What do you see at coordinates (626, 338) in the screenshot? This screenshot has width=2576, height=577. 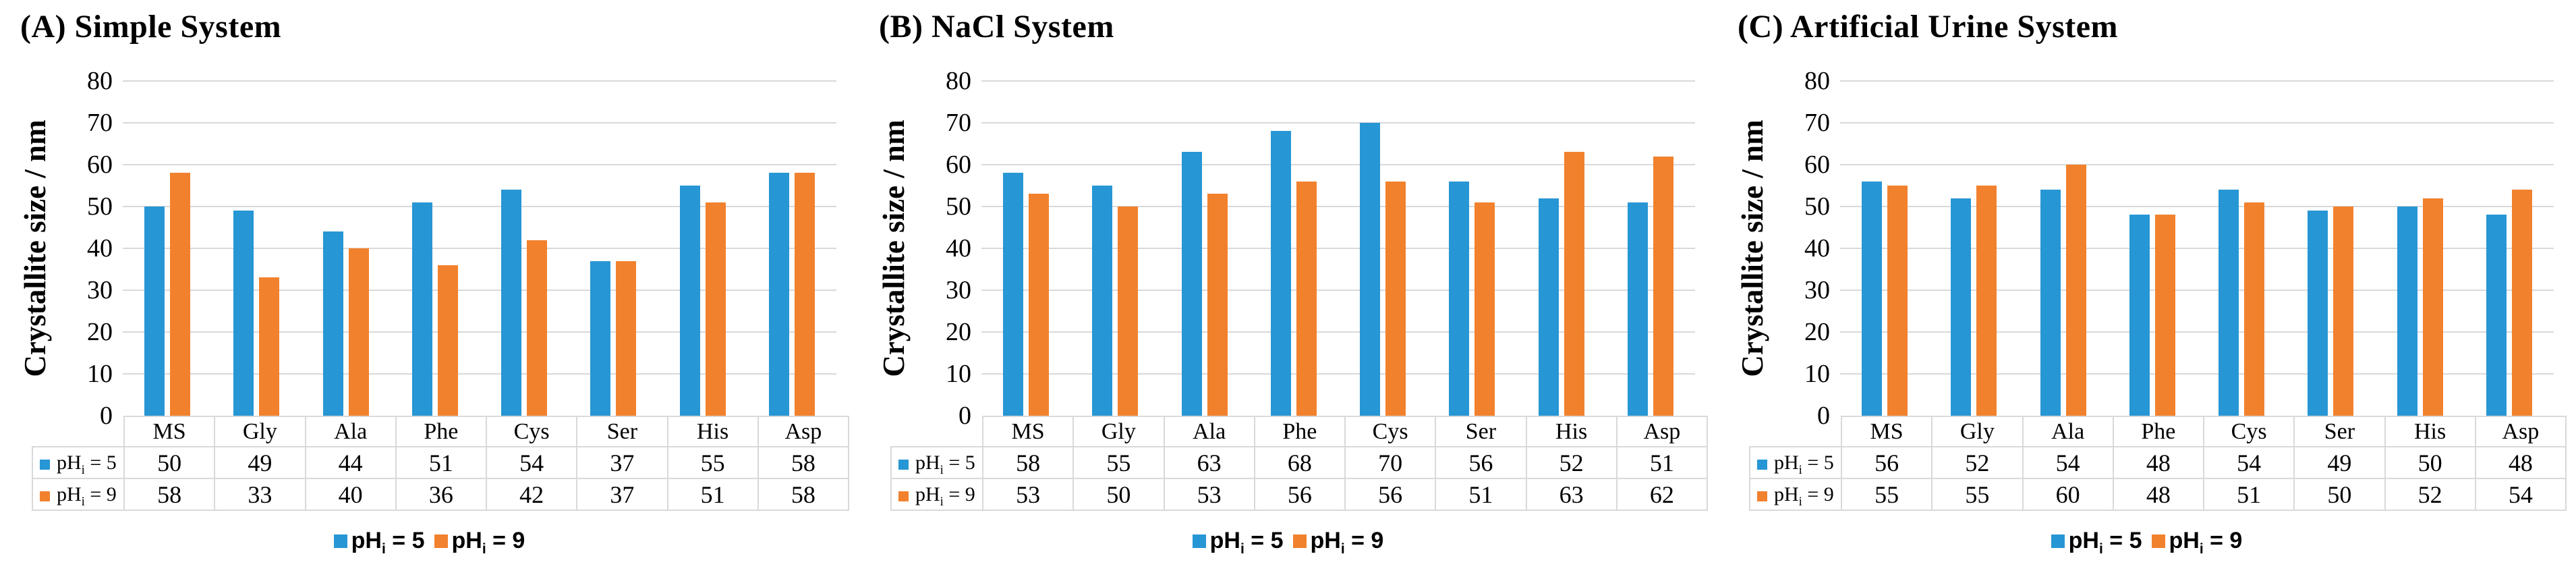 I see `bar-ph9-ser` at bounding box center [626, 338].